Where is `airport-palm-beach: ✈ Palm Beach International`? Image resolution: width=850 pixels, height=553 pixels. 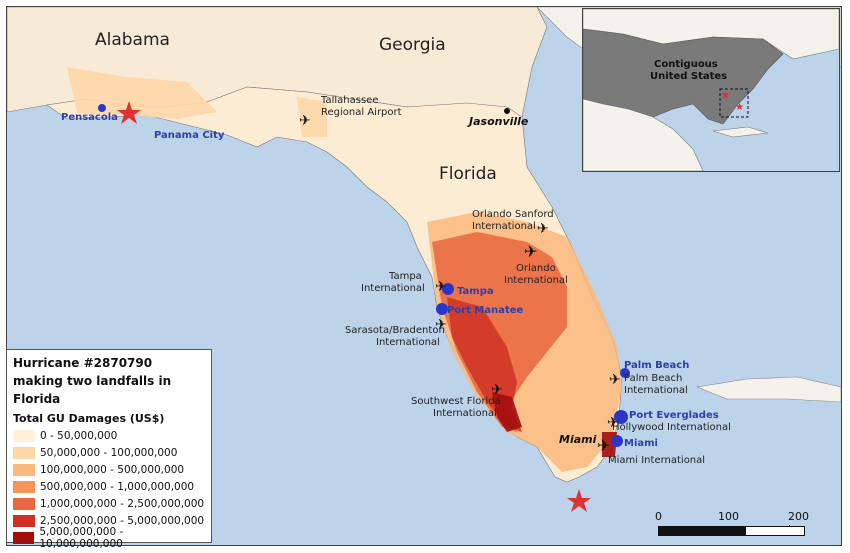
airport-palm-beach: ✈ Palm Beach International is located at coordinates (648, 384).